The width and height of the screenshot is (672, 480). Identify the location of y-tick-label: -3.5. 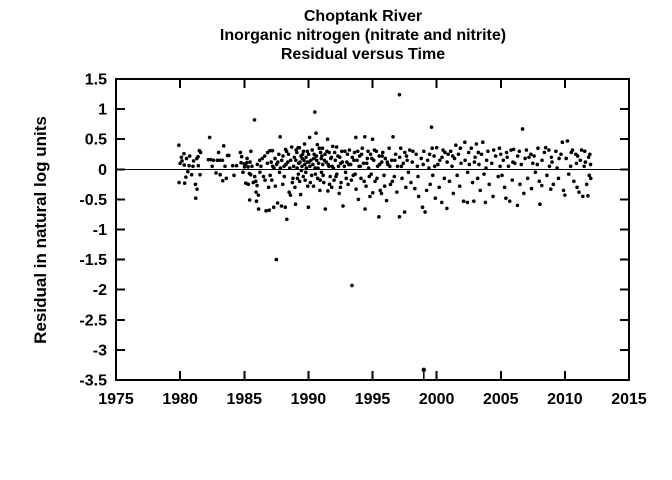
(93, 381).